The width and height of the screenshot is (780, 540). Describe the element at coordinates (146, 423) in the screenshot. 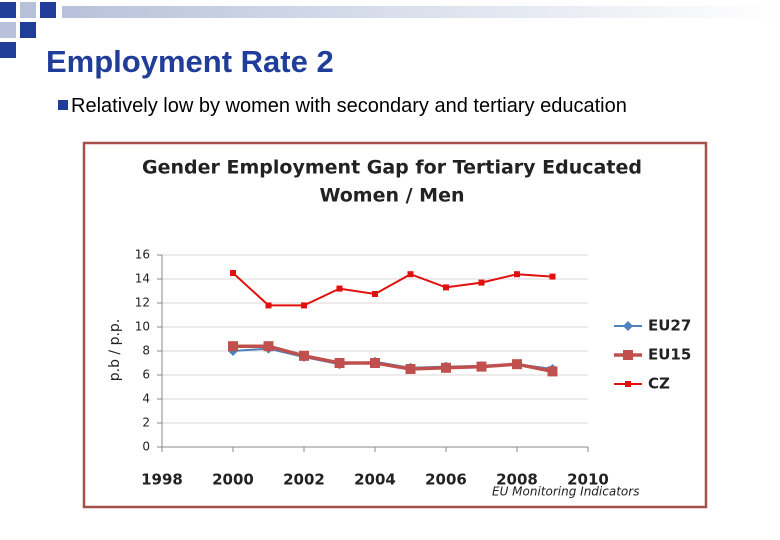

I see `y-tick-label: 2` at that location.